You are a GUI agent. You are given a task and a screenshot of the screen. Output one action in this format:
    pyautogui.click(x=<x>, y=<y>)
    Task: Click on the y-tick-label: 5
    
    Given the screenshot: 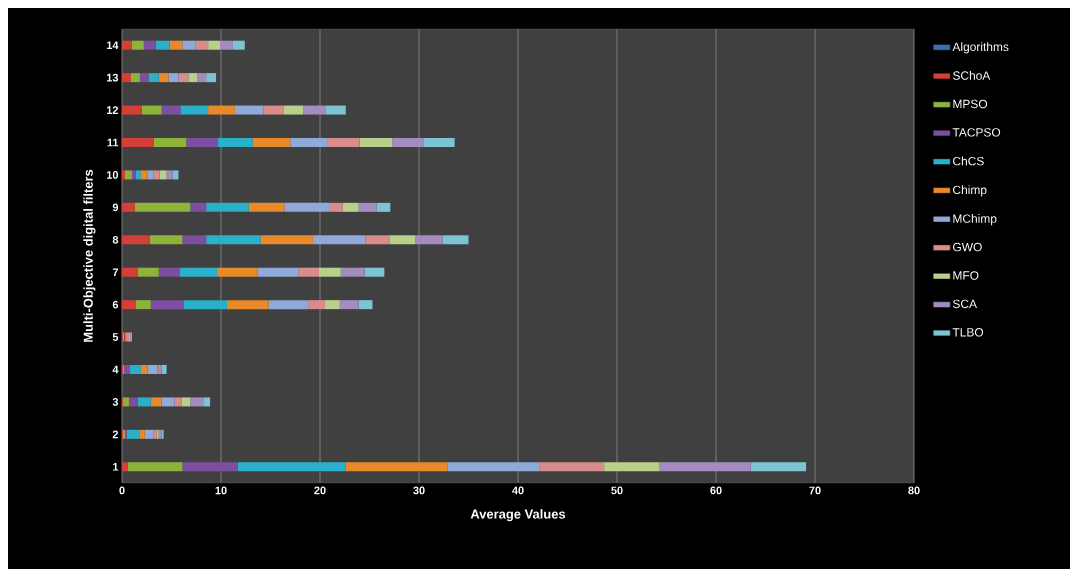 What is the action you would take?
    pyautogui.click(x=115, y=337)
    